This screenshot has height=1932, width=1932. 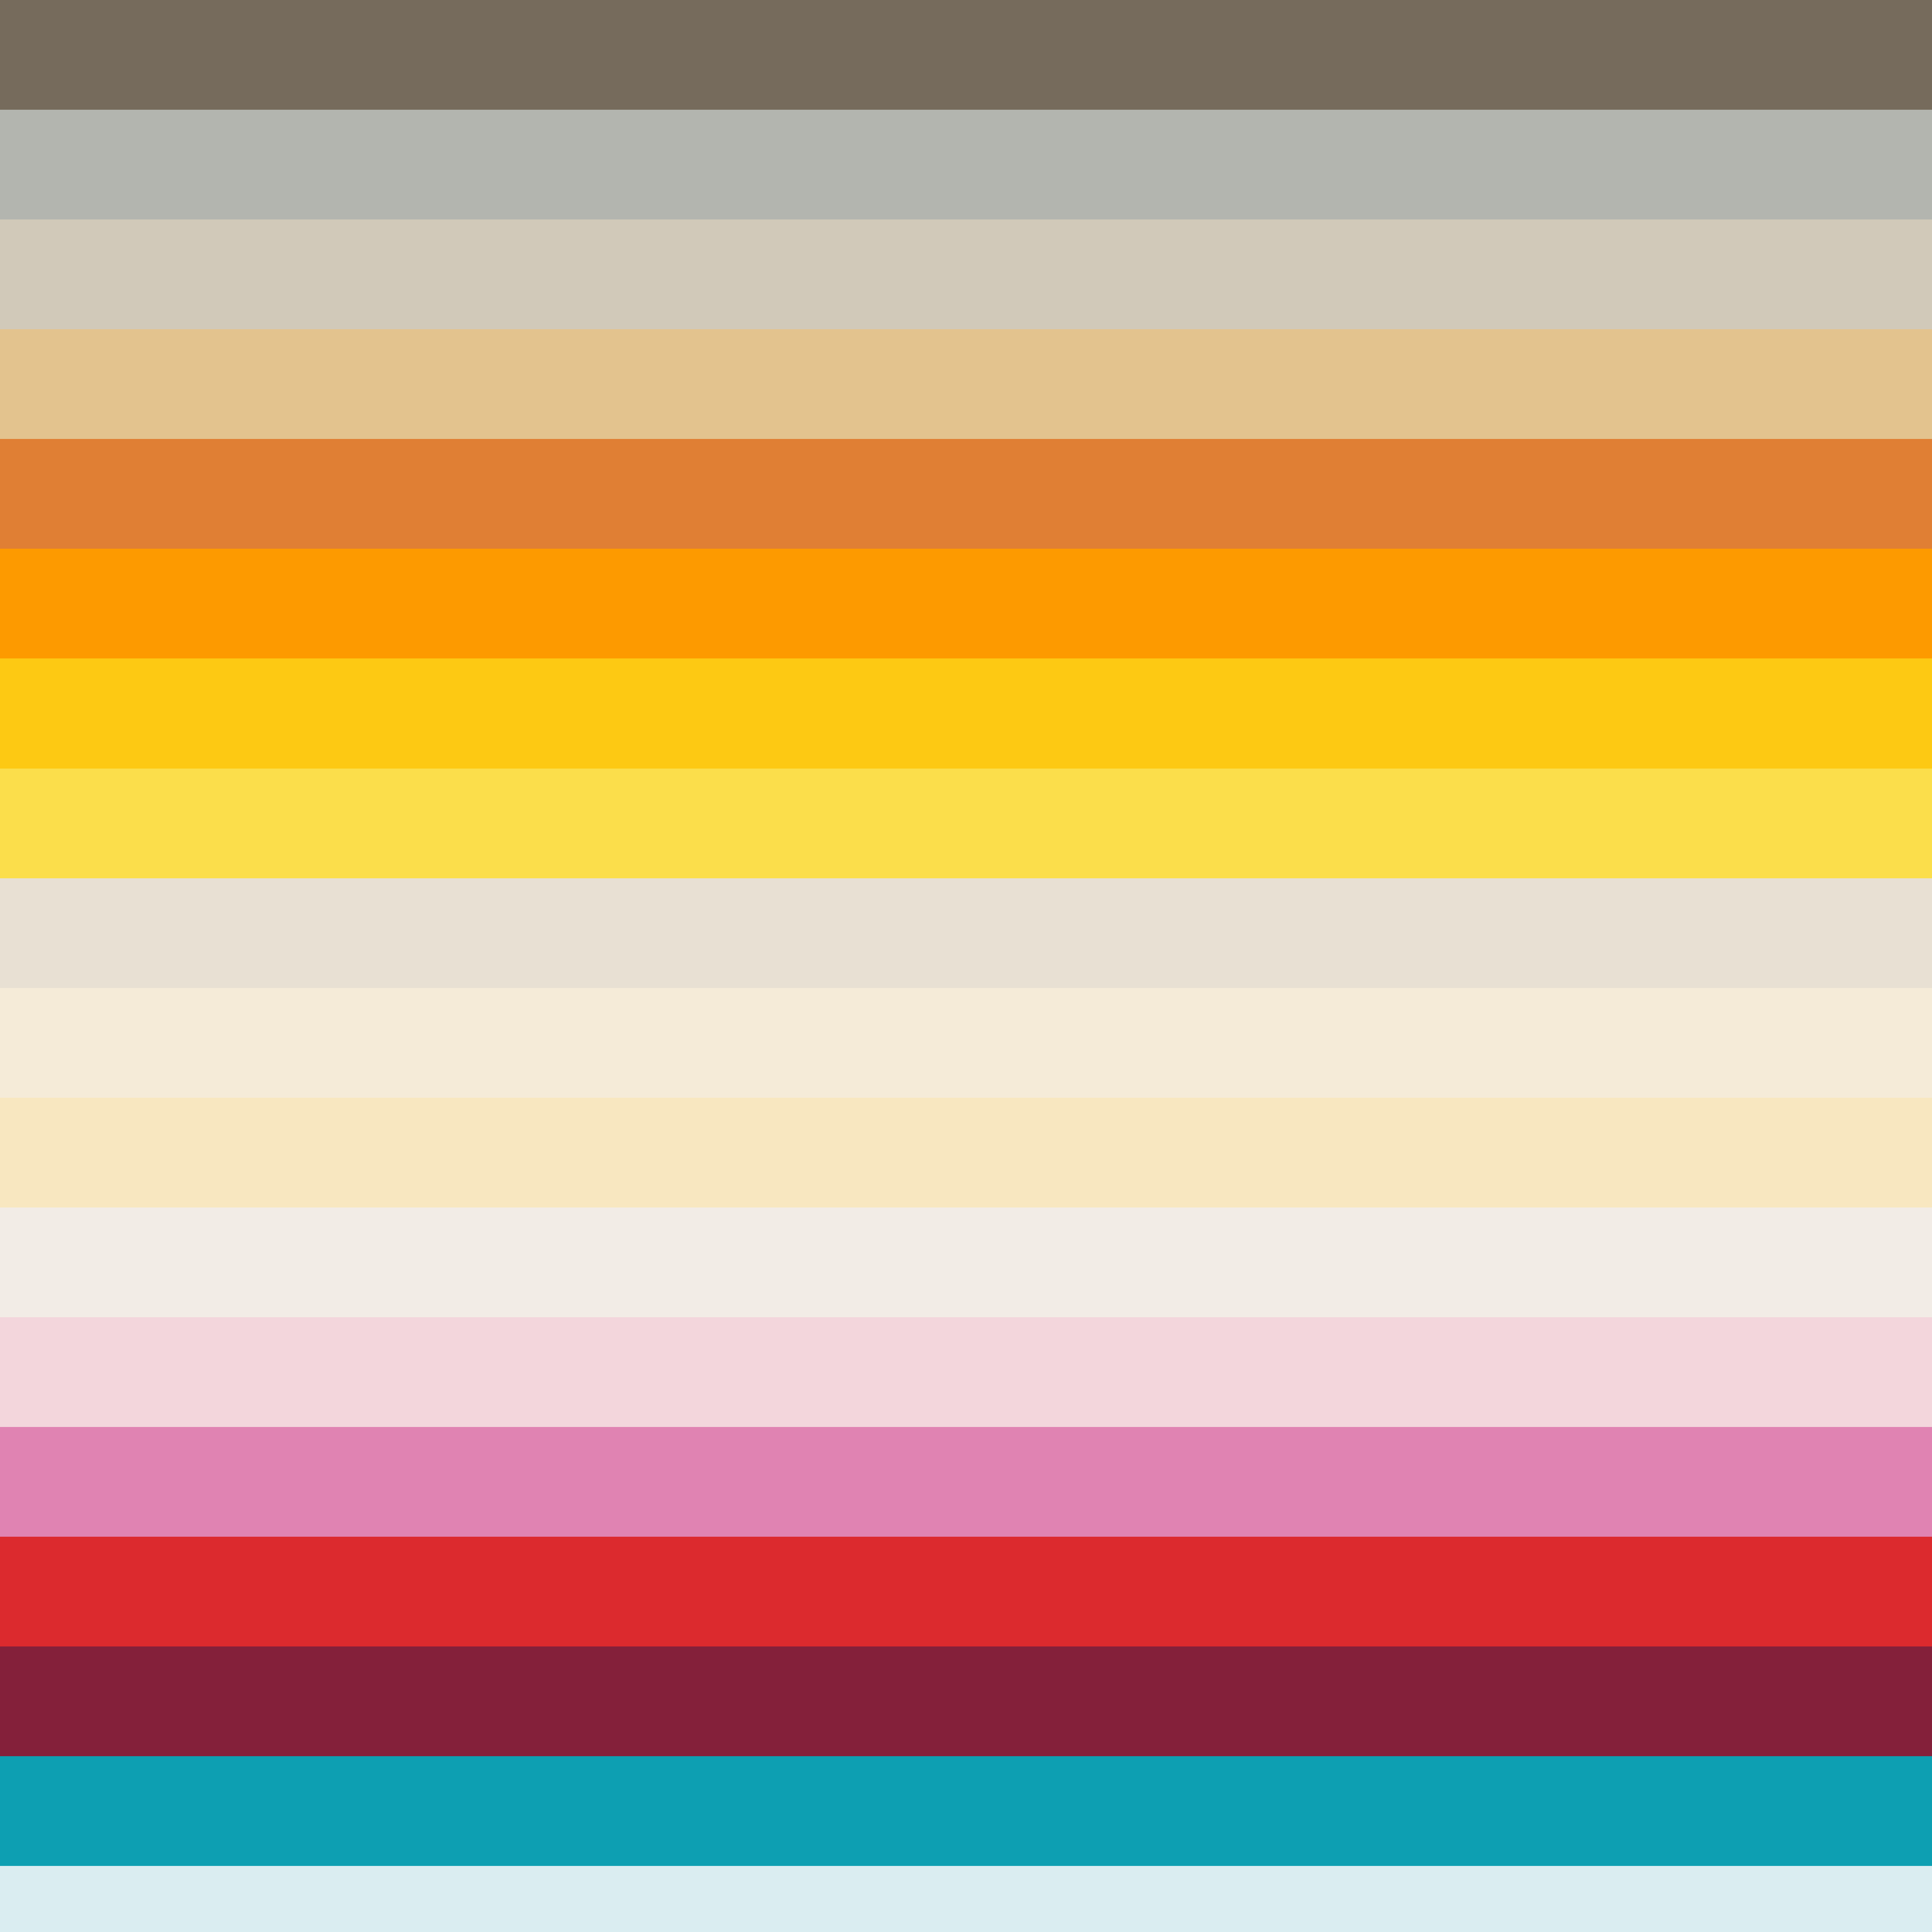 What do you see at coordinates (966, 1899) in the screenshot?
I see `swatch-row: LIGHT BLUE` at bounding box center [966, 1899].